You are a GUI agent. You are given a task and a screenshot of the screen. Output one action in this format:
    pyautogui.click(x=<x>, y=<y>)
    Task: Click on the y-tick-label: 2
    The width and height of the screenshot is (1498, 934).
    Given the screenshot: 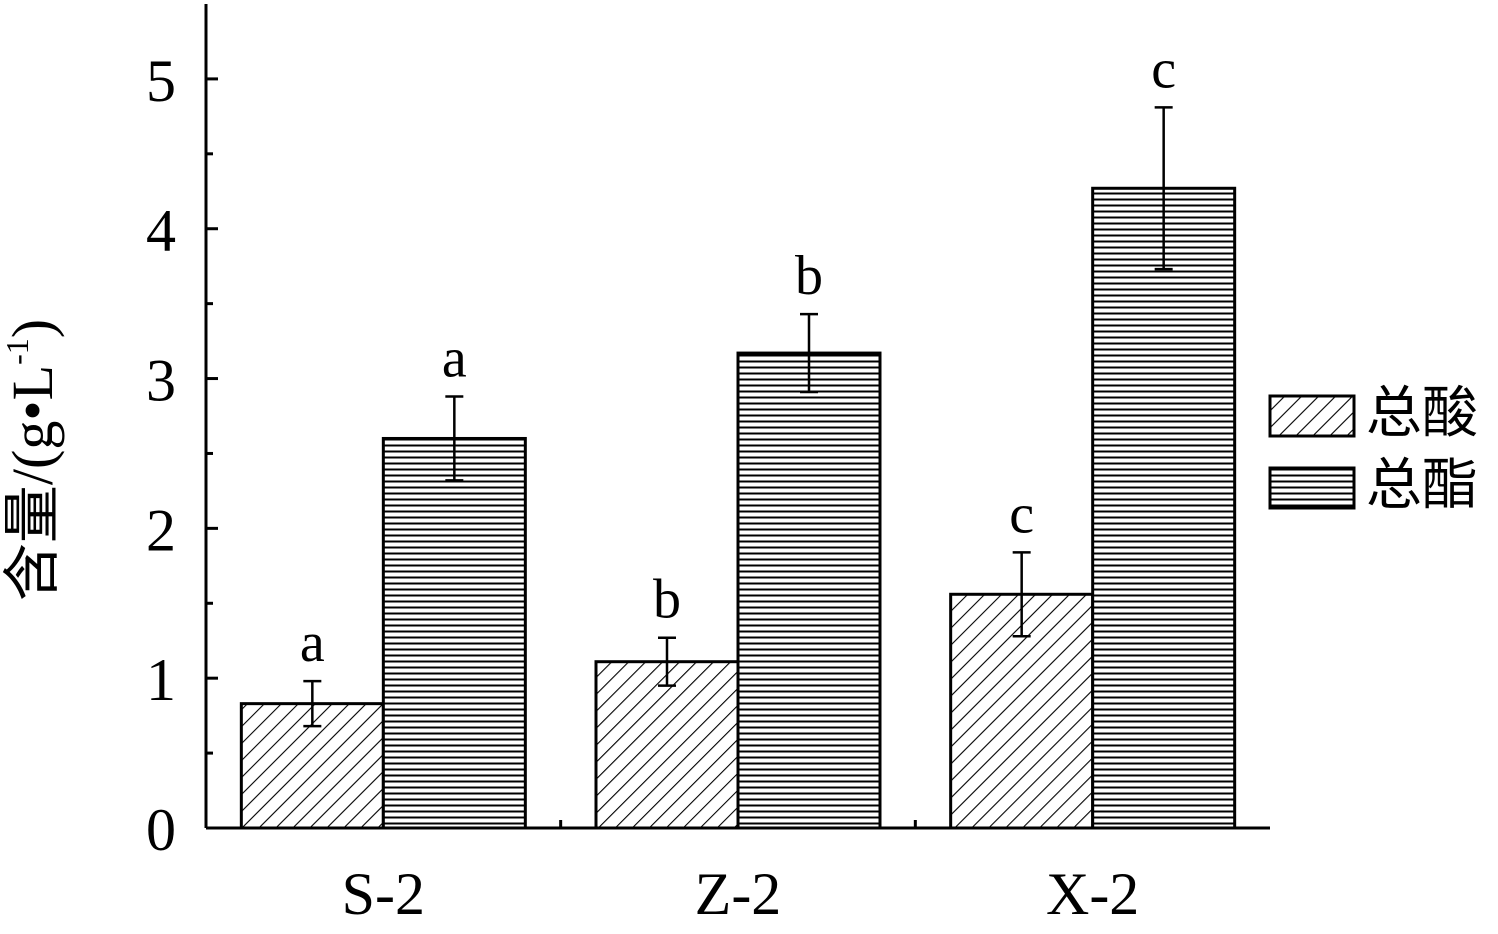 What is the action you would take?
    pyautogui.click(x=161, y=530)
    